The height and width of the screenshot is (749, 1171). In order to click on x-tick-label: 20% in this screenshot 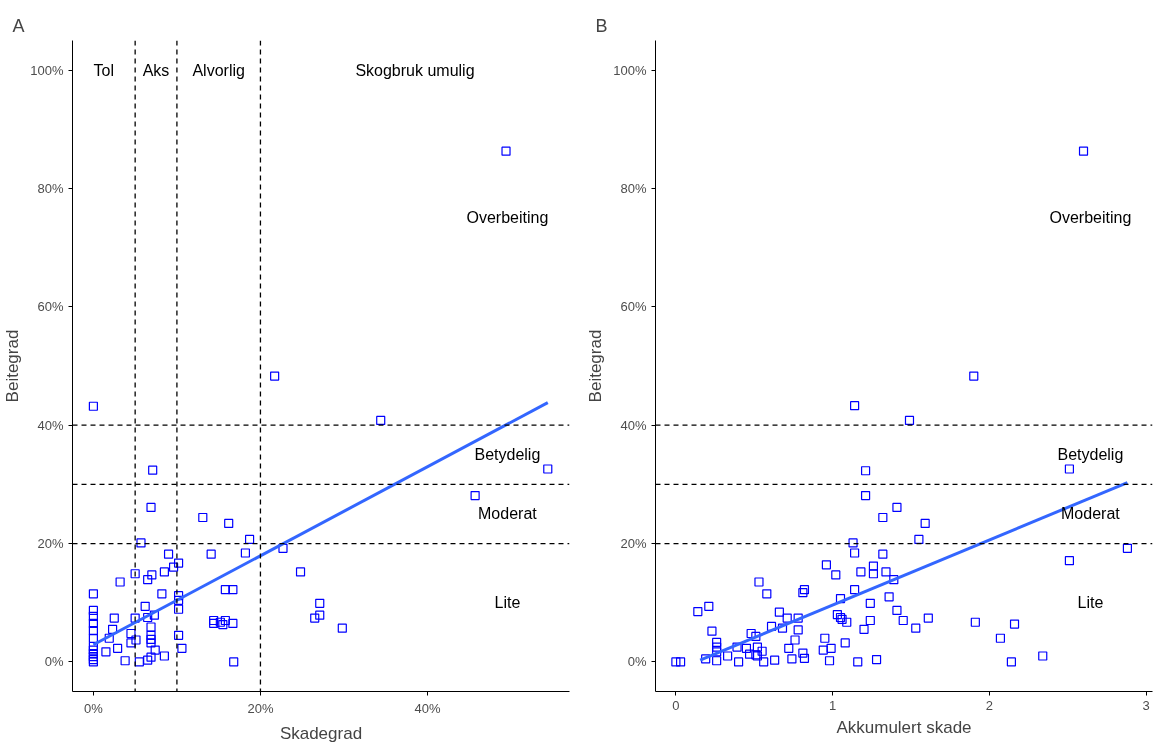, I will do `click(260, 708)`.